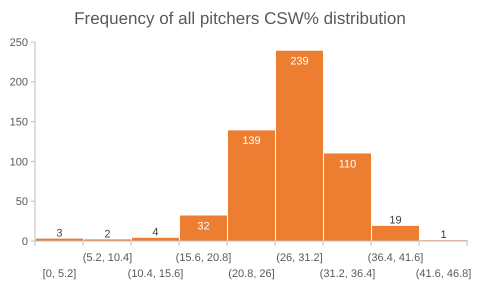 Image resolution: width=480 pixels, height=285 pixels. What do you see at coordinates (240, 18) in the screenshot?
I see `chart-title: Frequency of all pitchers CSW% distribution` at bounding box center [240, 18].